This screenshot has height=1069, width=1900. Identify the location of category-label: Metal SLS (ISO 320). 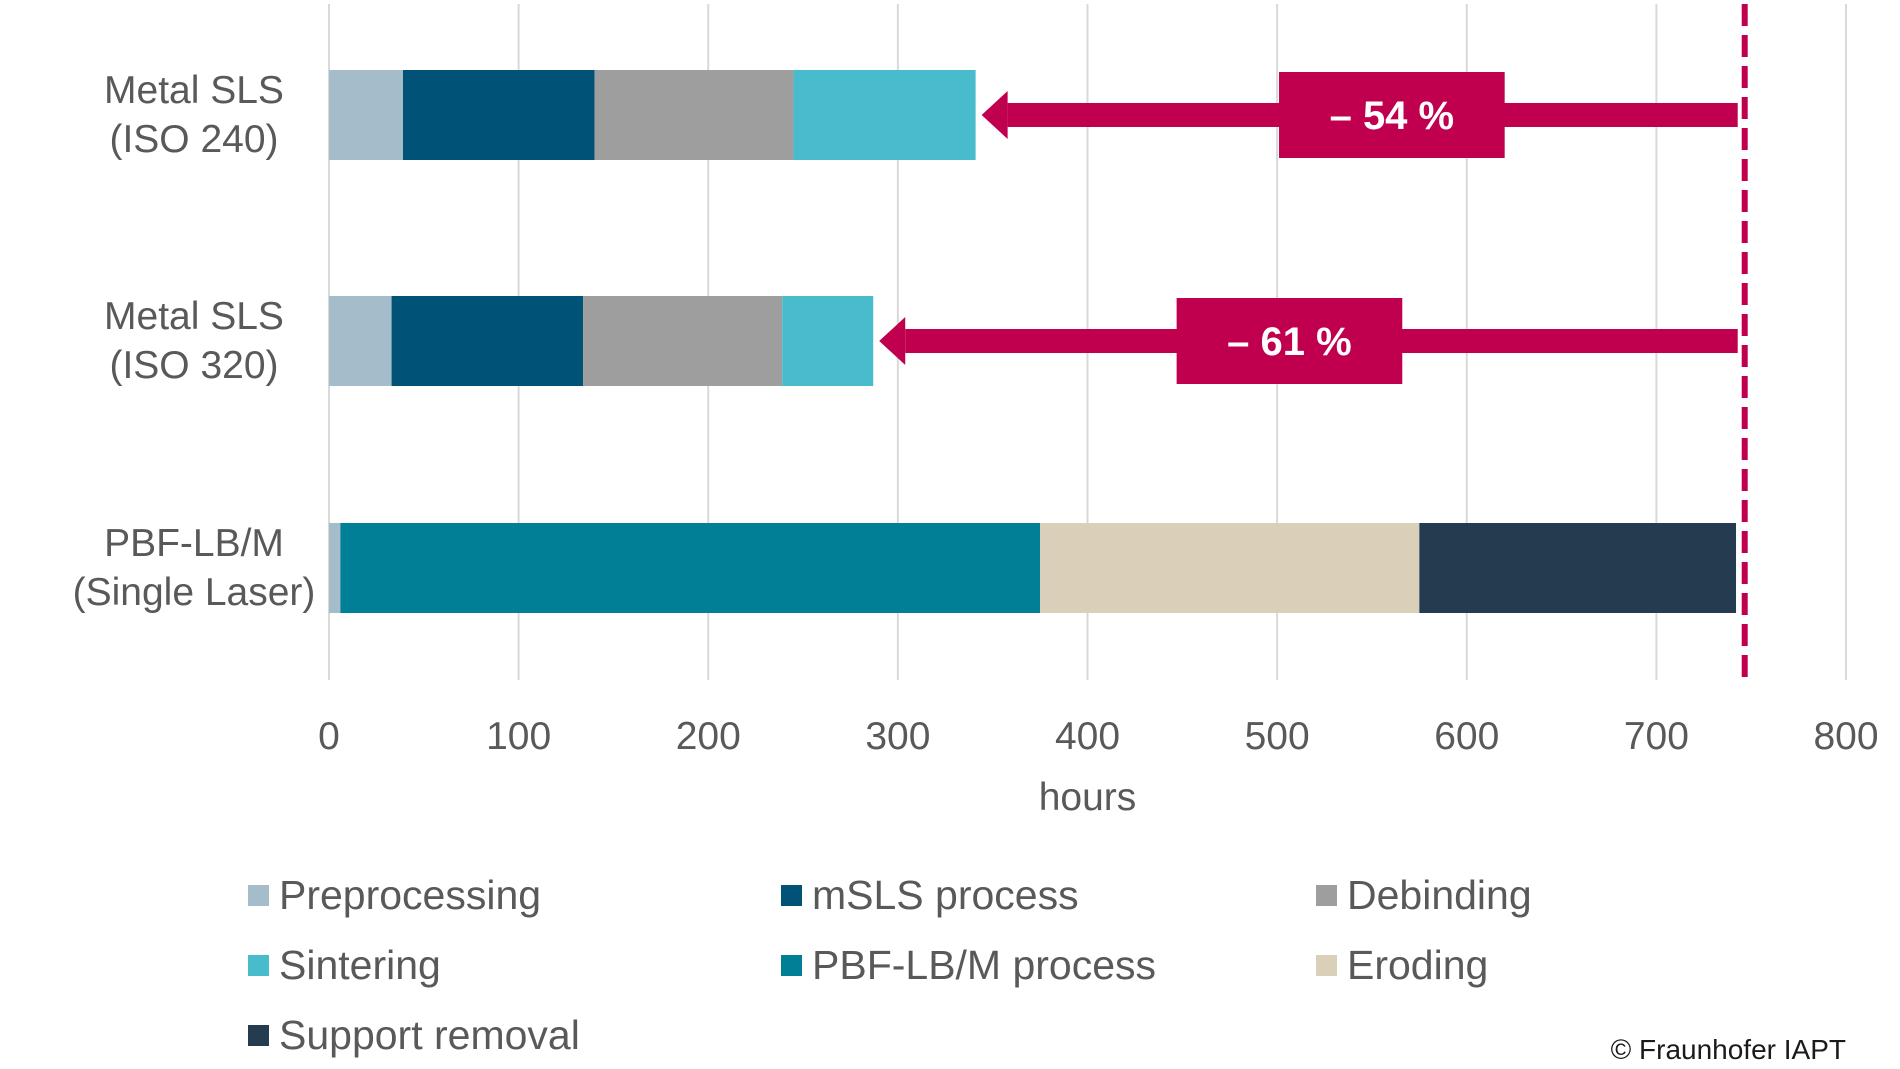
(194, 341).